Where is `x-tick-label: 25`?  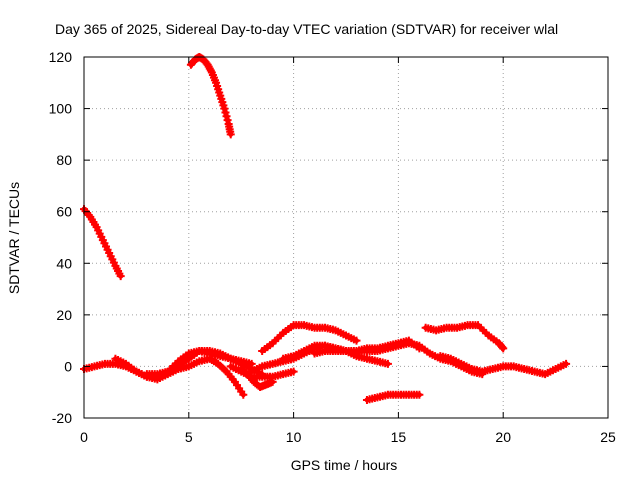
x-tick-label: 25 is located at coordinates (608, 437).